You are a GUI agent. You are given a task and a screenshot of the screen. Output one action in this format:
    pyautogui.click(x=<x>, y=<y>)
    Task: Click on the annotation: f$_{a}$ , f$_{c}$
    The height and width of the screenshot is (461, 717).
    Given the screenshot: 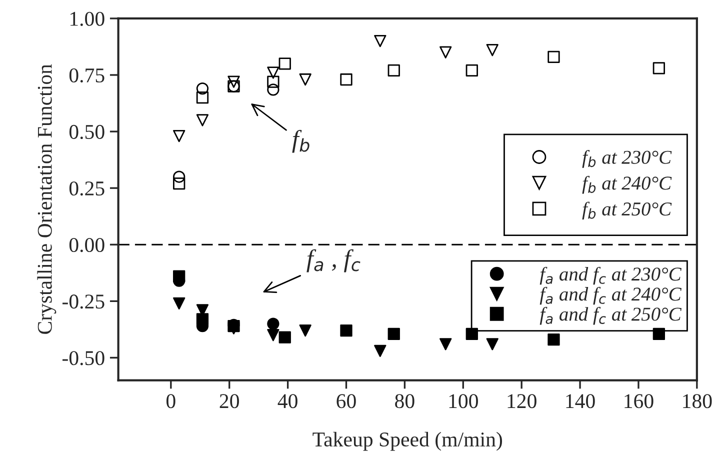 What is the action you would take?
    pyautogui.click(x=333, y=260)
    